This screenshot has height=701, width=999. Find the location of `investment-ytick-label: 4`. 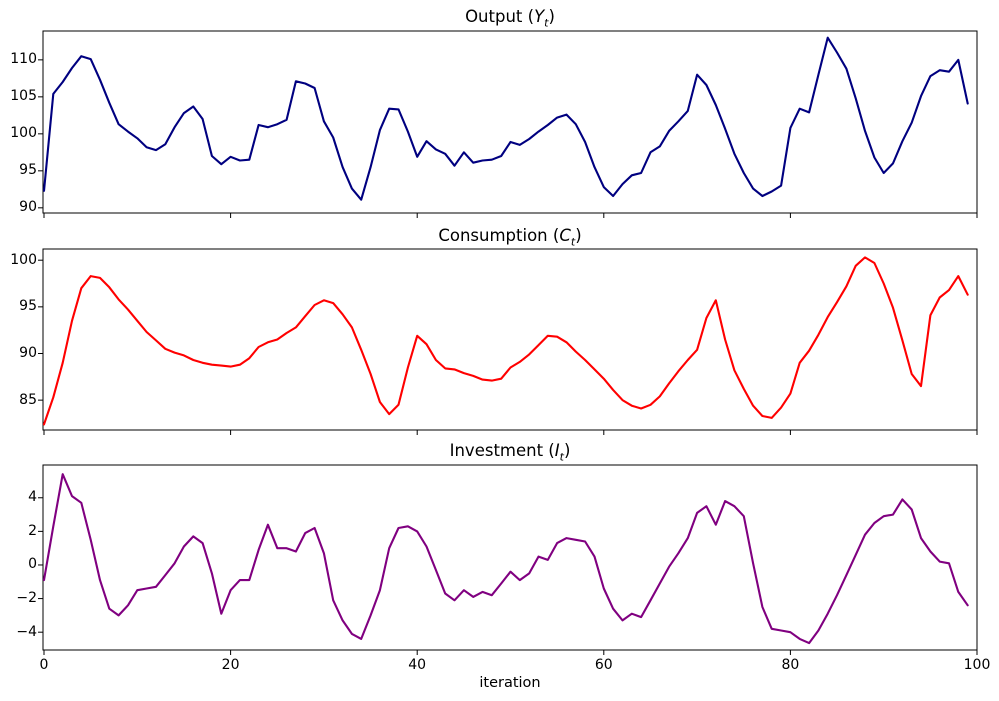

investment-ytick-label: 4 is located at coordinates (32, 497).